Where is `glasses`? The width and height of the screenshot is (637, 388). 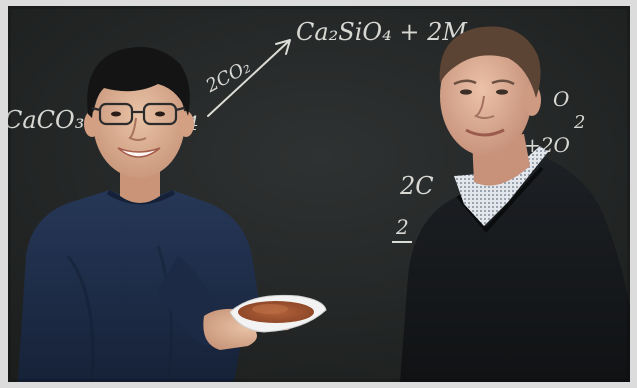
glasses is located at coordinates (138, 114).